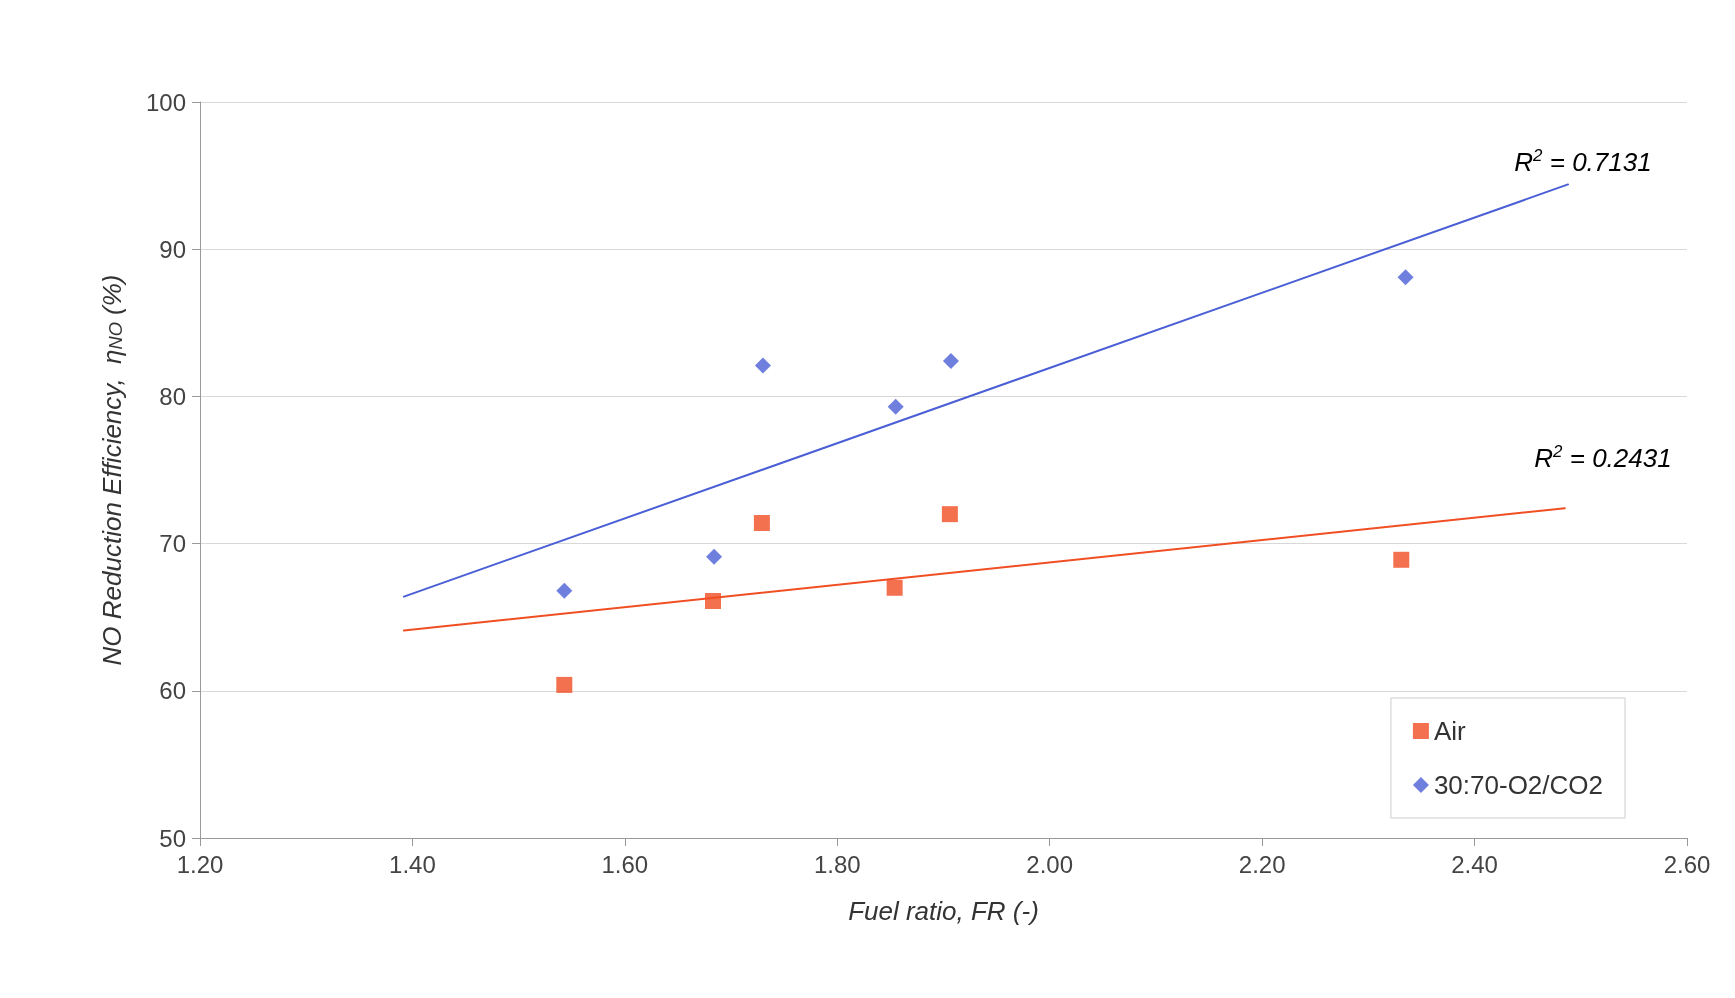 Image resolution: width=1735 pixels, height=998 pixels. What do you see at coordinates (172, 249) in the screenshot?
I see `y-tick-label: 90` at bounding box center [172, 249].